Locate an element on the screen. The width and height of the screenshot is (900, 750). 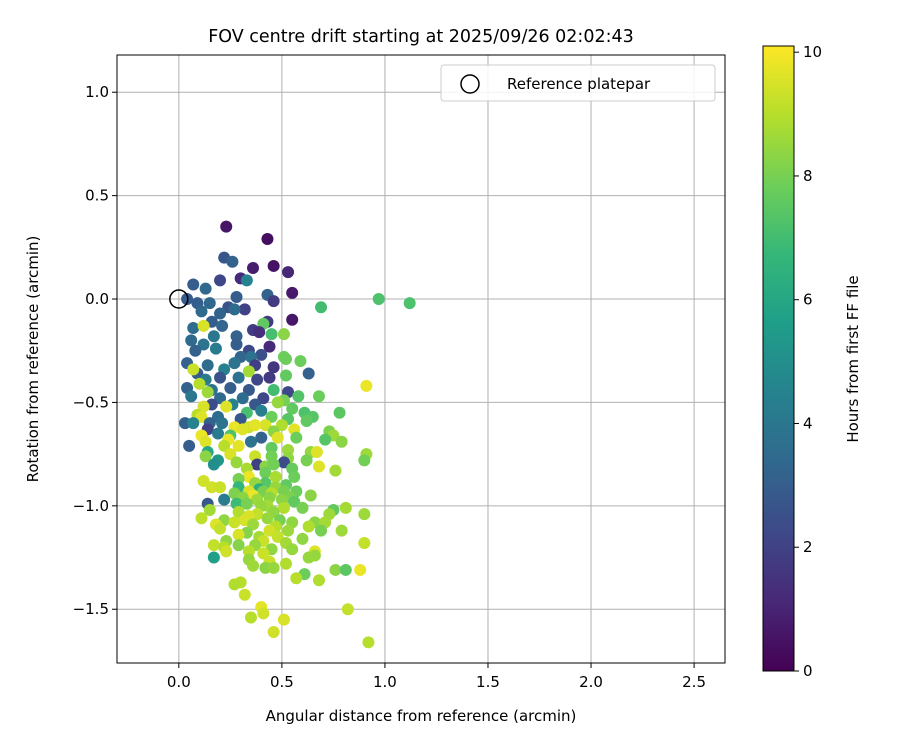
colorbar-gradient is located at coordinates (778, 358).